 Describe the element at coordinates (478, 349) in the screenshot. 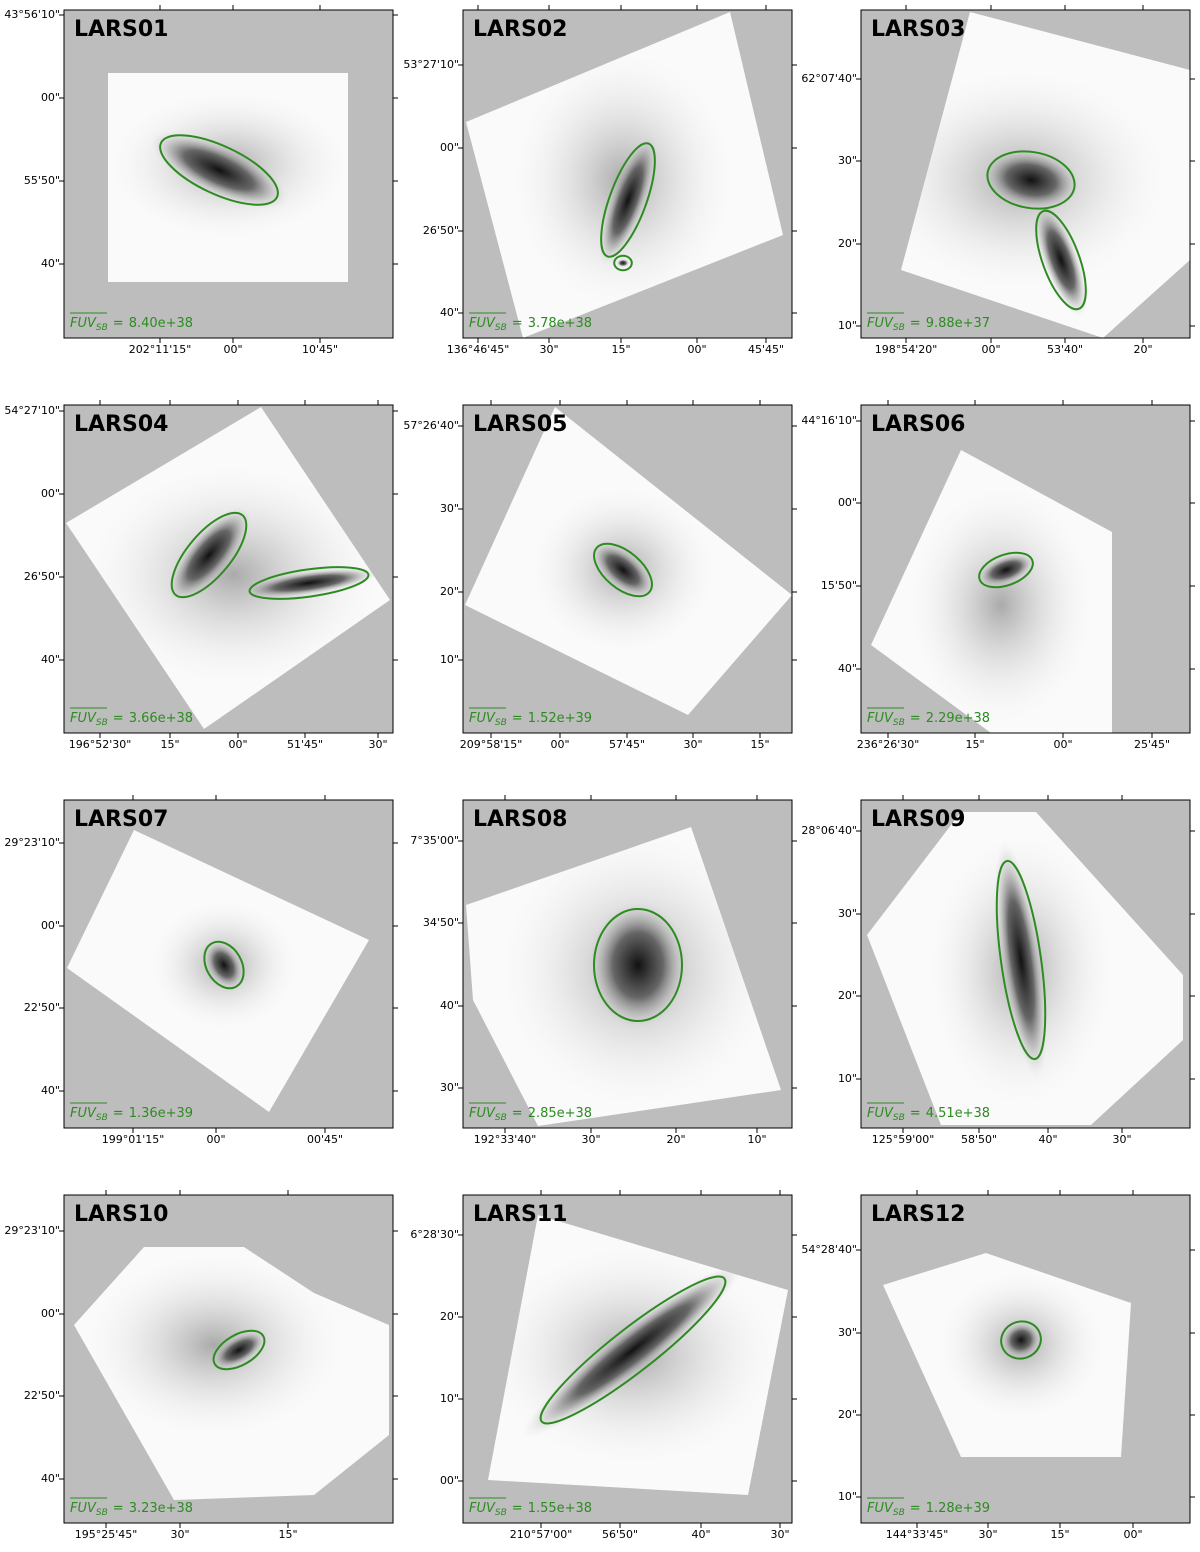

I see `x-tick-label: 136°46'45"` at that location.